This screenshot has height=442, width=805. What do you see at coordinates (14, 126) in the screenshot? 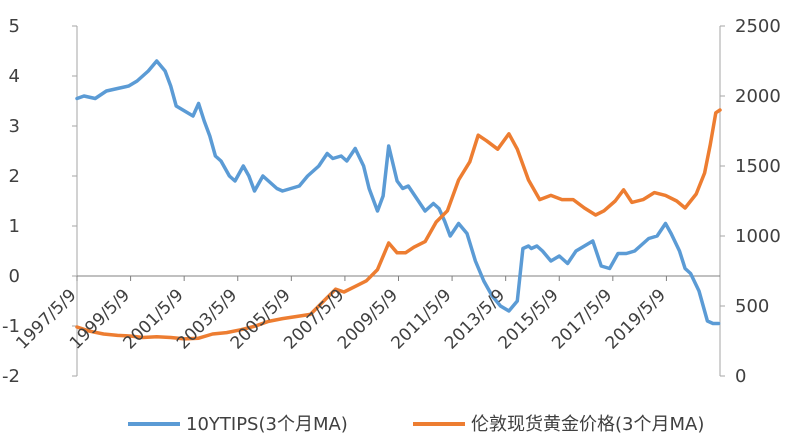
I see `left-tick-label: 3` at bounding box center [14, 126].